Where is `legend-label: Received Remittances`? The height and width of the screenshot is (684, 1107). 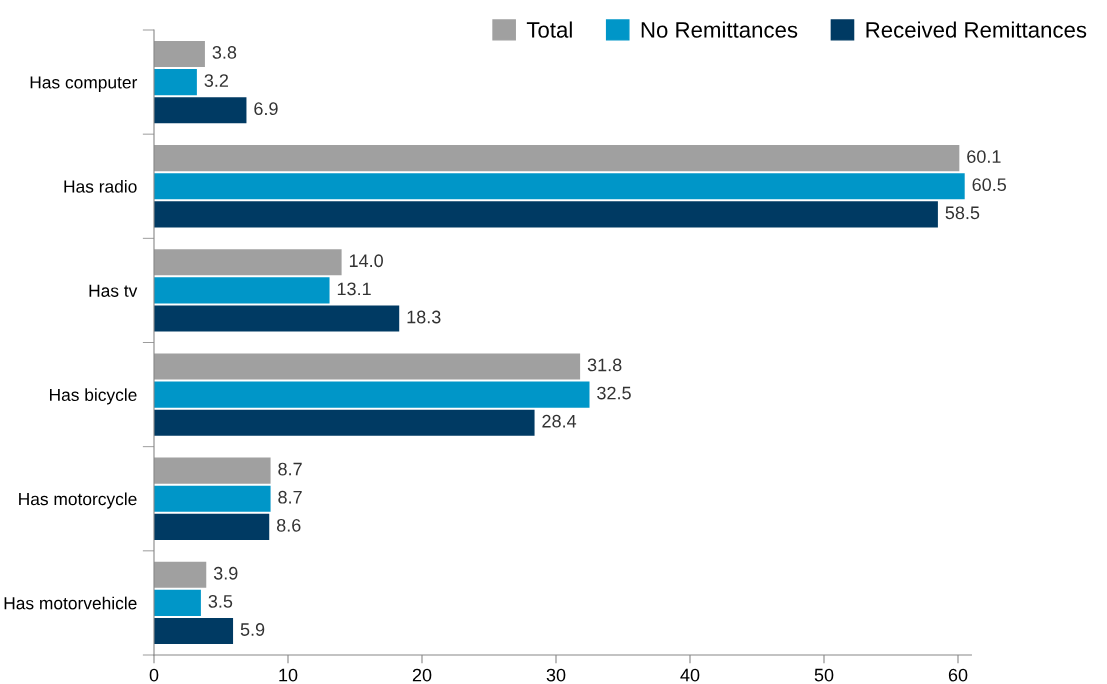 legend-label: Received Remittances is located at coordinates (976, 29).